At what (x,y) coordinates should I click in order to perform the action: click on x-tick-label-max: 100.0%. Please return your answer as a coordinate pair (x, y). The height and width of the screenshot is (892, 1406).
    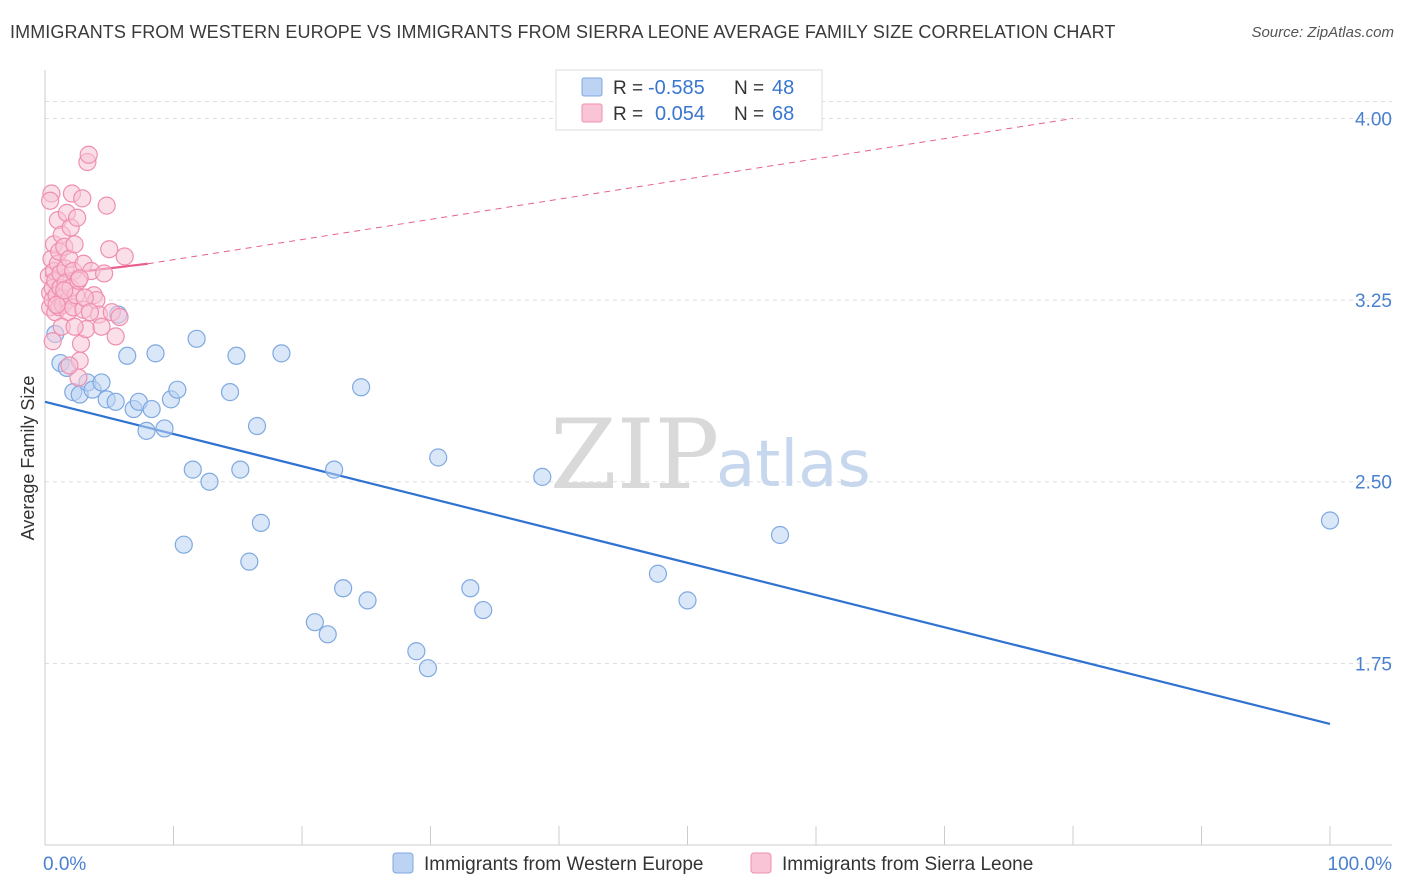
    Looking at the image, I should click on (1360, 864).